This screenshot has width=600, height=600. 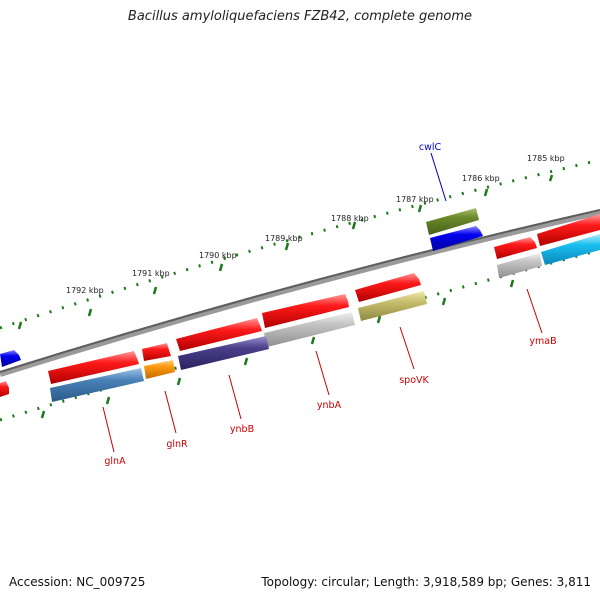 What do you see at coordinates (322, 373) in the screenshot?
I see `leader-ynbA` at bounding box center [322, 373].